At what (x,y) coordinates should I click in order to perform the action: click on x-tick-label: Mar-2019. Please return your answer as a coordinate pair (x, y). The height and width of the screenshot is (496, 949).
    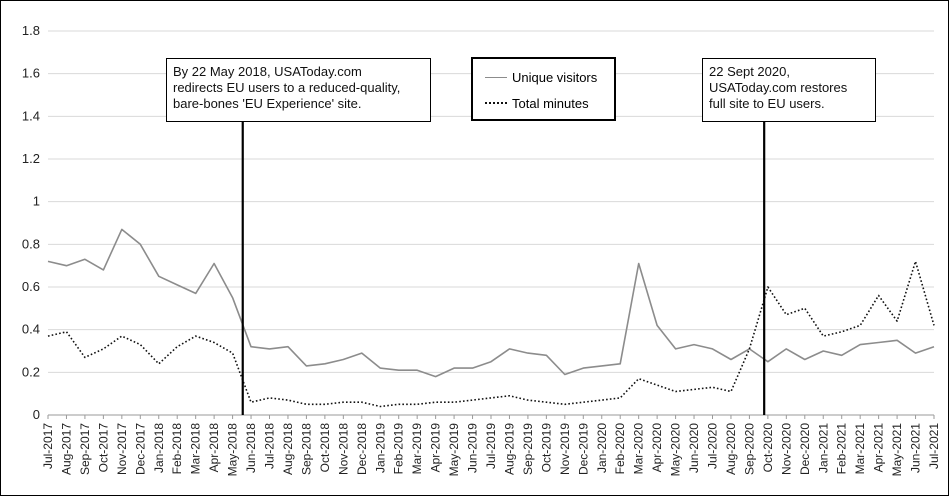
    Looking at the image, I should click on (417, 449).